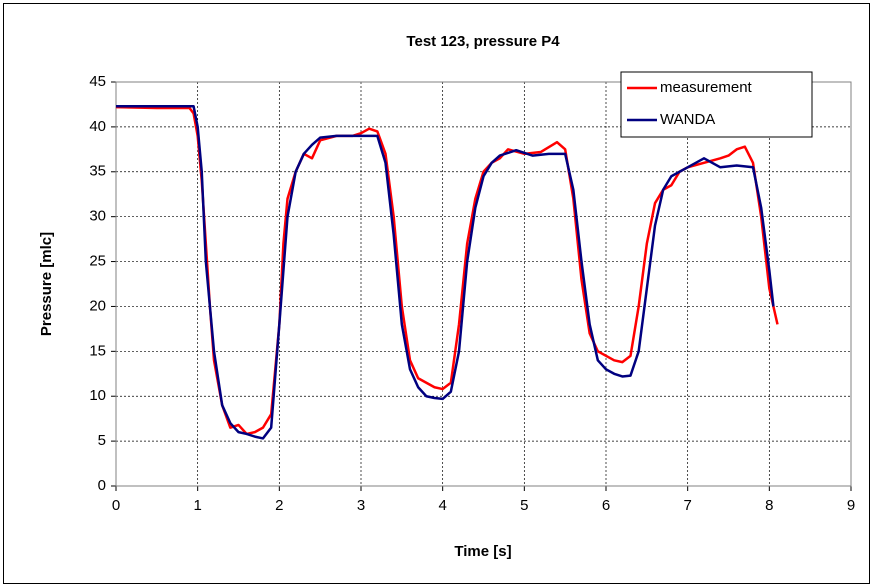 This screenshot has height=587, width=873. What do you see at coordinates (687, 505) in the screenshot?
I see `x-tick-label: 7` at bounding box center [687, 505].